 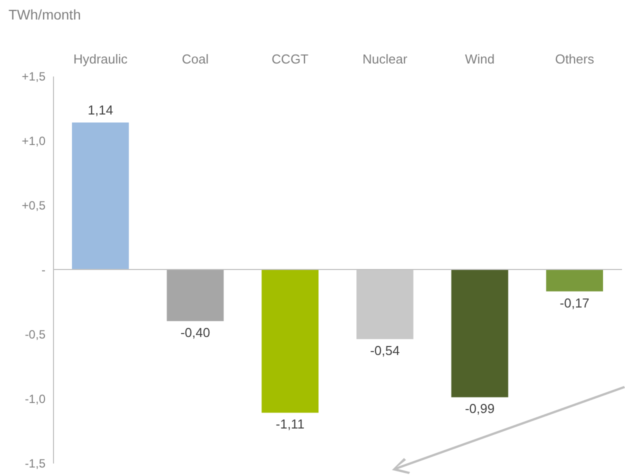 What do you see at coordinates (290, 59) in the screenshot?
I see `x-tick-label: CCGT` at bounding box center [290, 59].